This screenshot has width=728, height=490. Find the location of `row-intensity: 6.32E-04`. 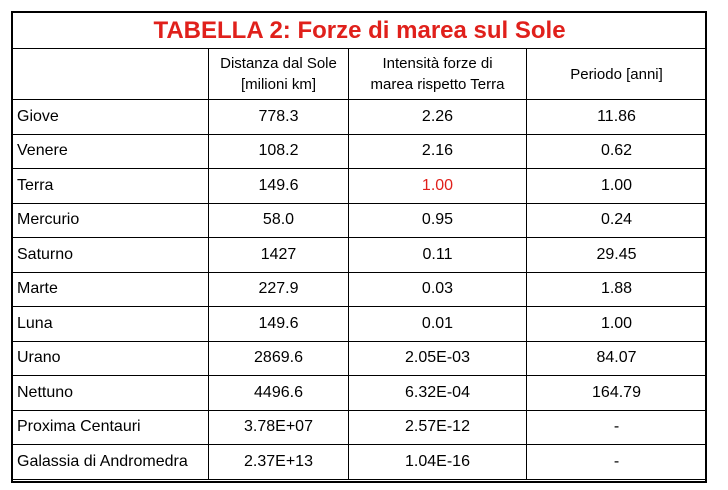

row-intensity: 6.32E-04 is located at coordinates (437, 393).